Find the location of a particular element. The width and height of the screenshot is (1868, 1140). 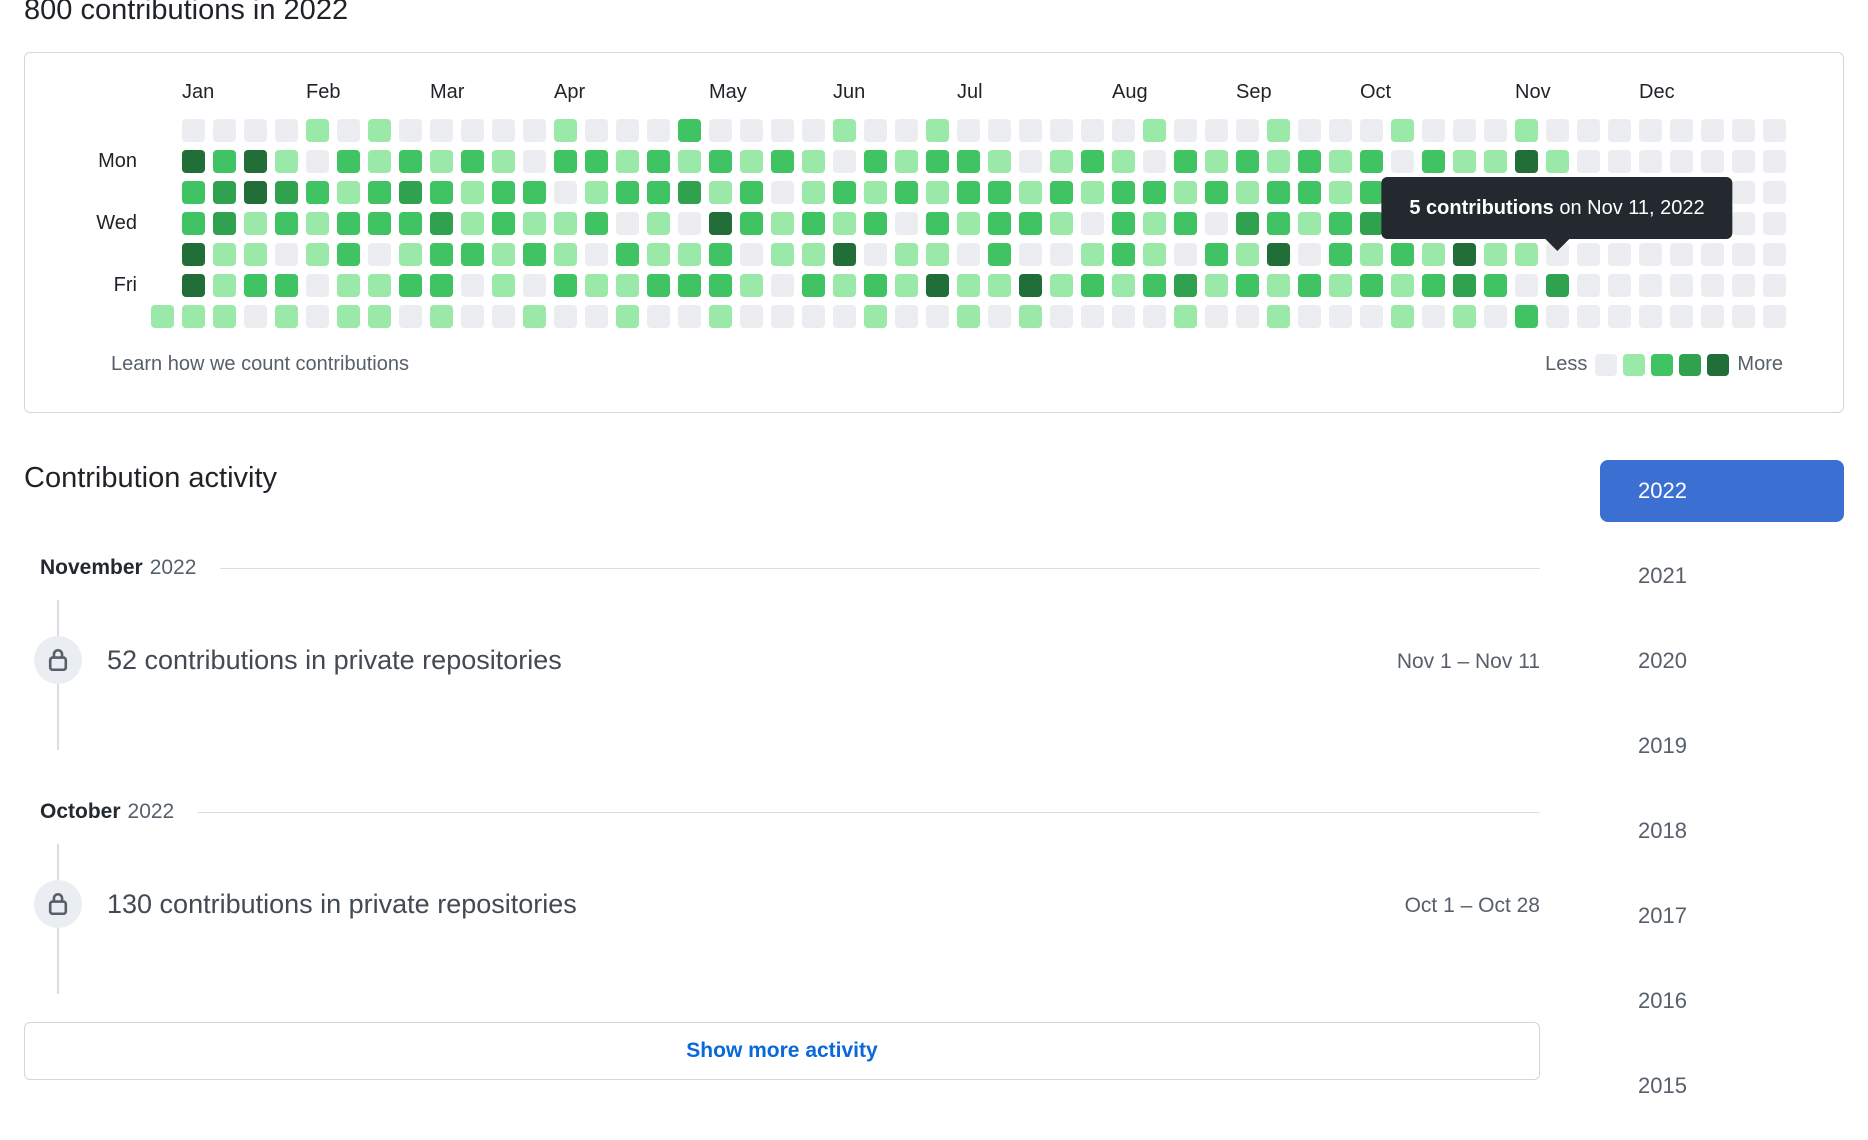

year-item-2022: 2022 is located at coordinates (1722, 491).